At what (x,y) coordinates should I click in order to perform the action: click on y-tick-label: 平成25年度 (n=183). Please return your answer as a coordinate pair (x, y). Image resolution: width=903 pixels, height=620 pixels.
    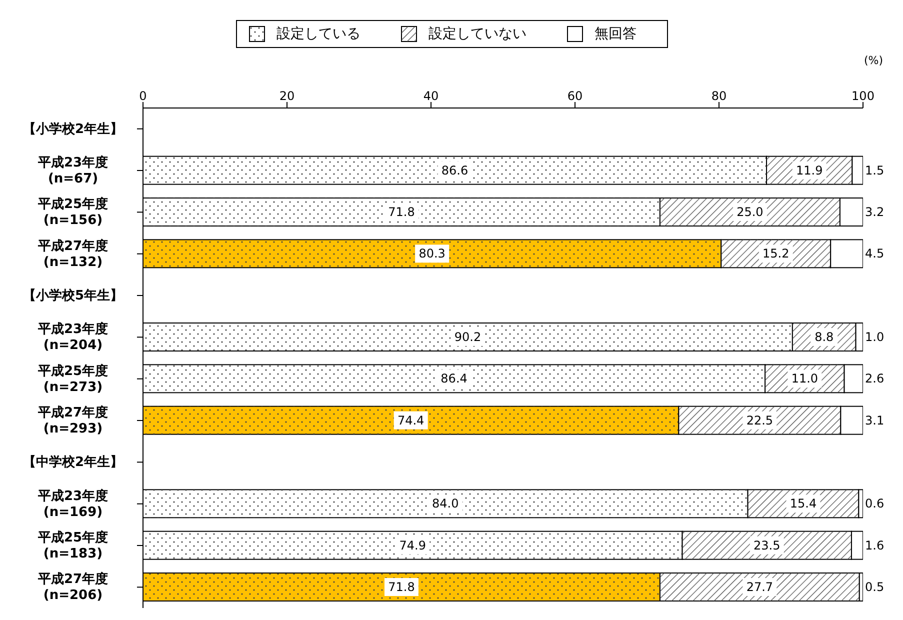
    Looking at the image, I should click on (72, 546).